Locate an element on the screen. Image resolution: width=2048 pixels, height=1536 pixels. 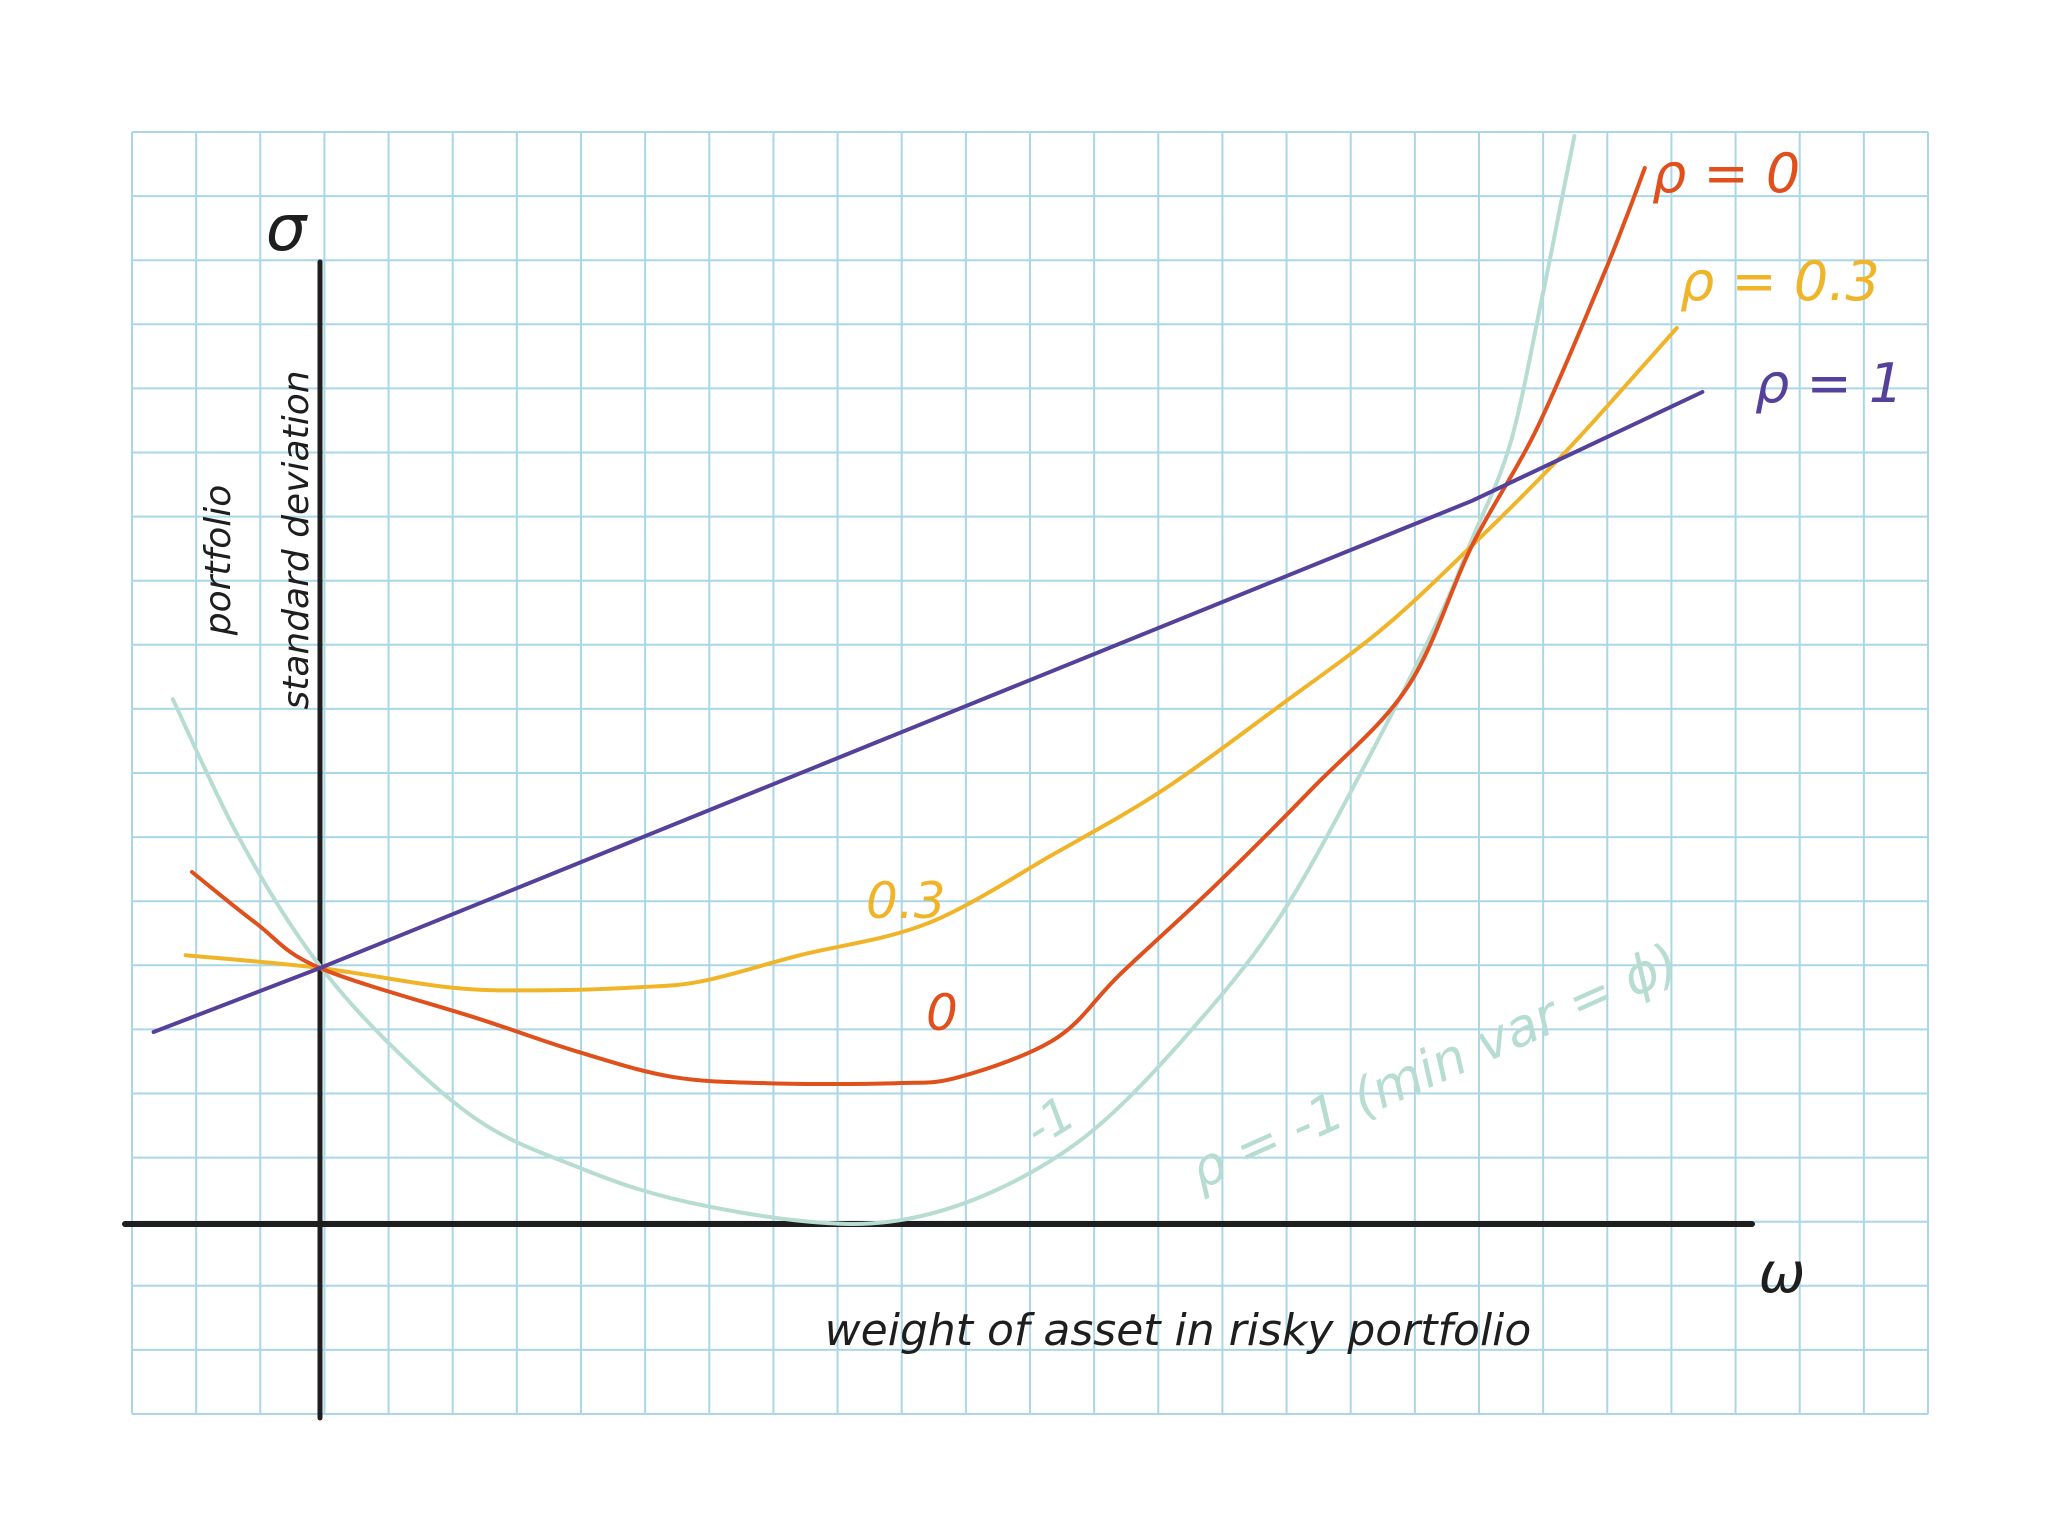
annotation-rho-1: ρ = 1 is located at coordinates (1829, 383).